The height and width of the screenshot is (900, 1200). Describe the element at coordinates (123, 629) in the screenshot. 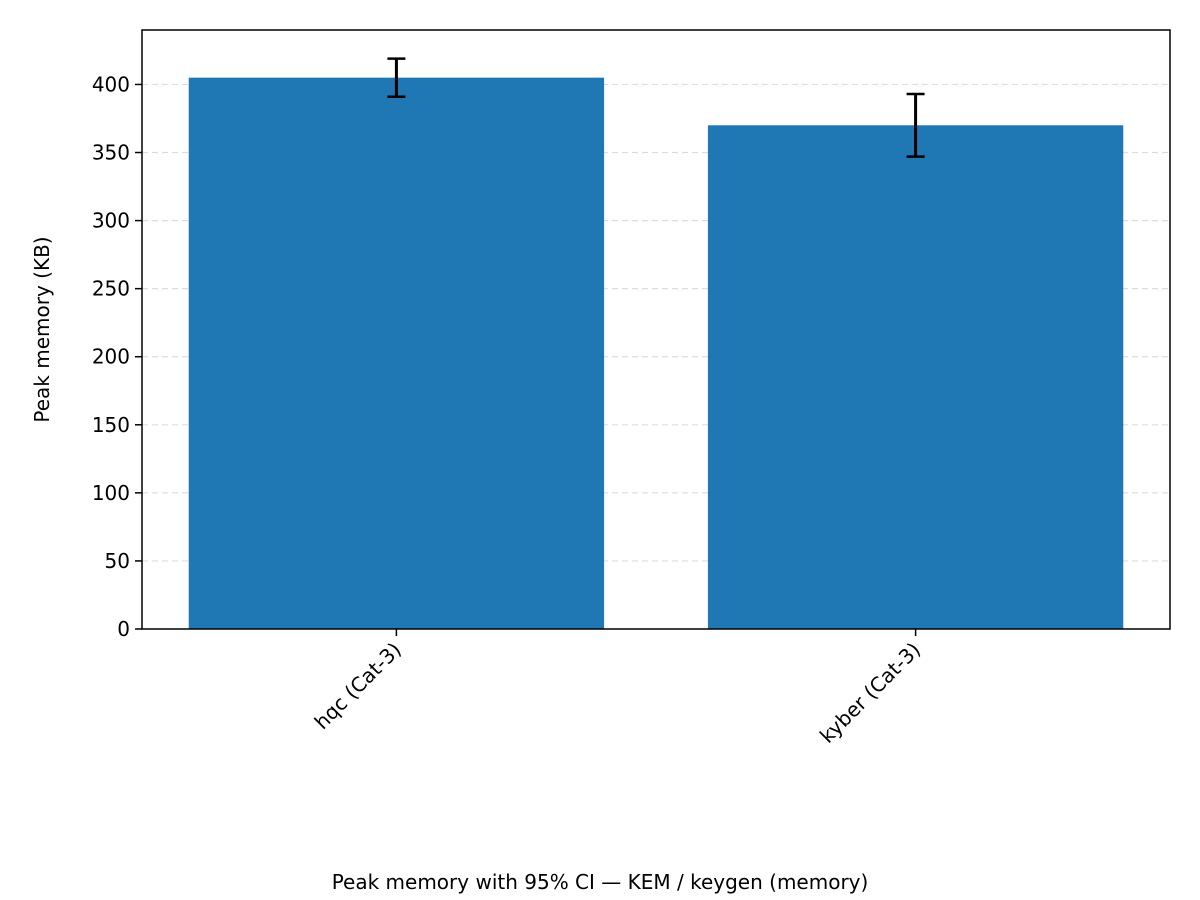

I see `y-tick-label: 0` at that location.